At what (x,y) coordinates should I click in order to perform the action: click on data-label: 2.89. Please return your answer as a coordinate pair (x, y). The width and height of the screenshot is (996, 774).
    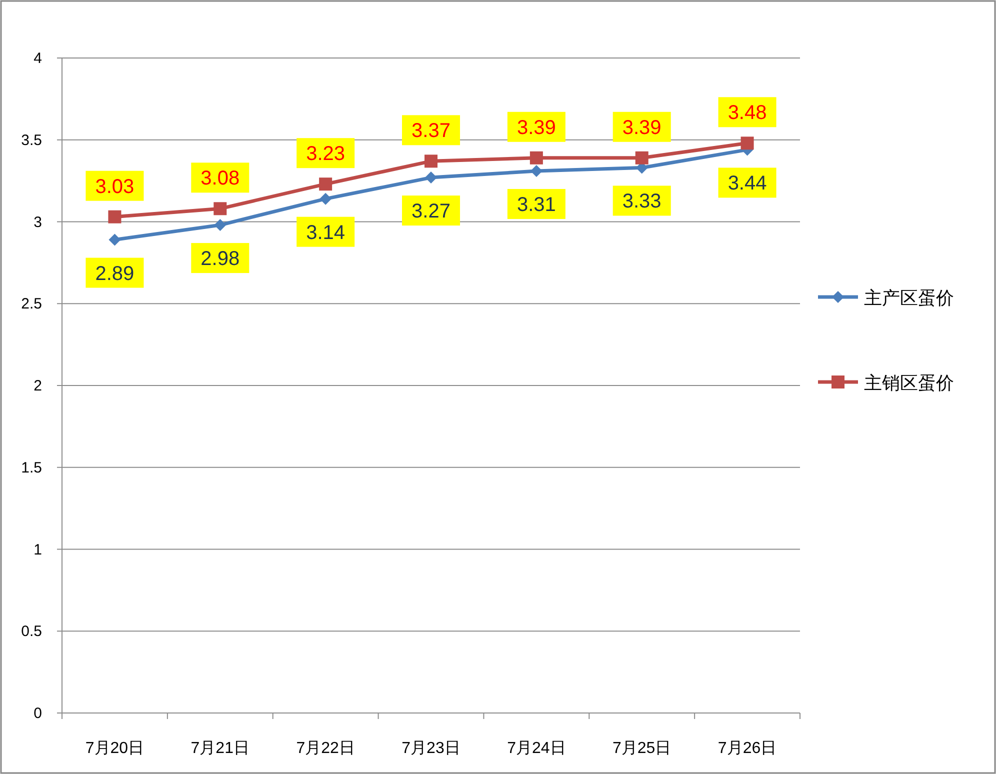
    Looking at the image, I should click on (114, 273).